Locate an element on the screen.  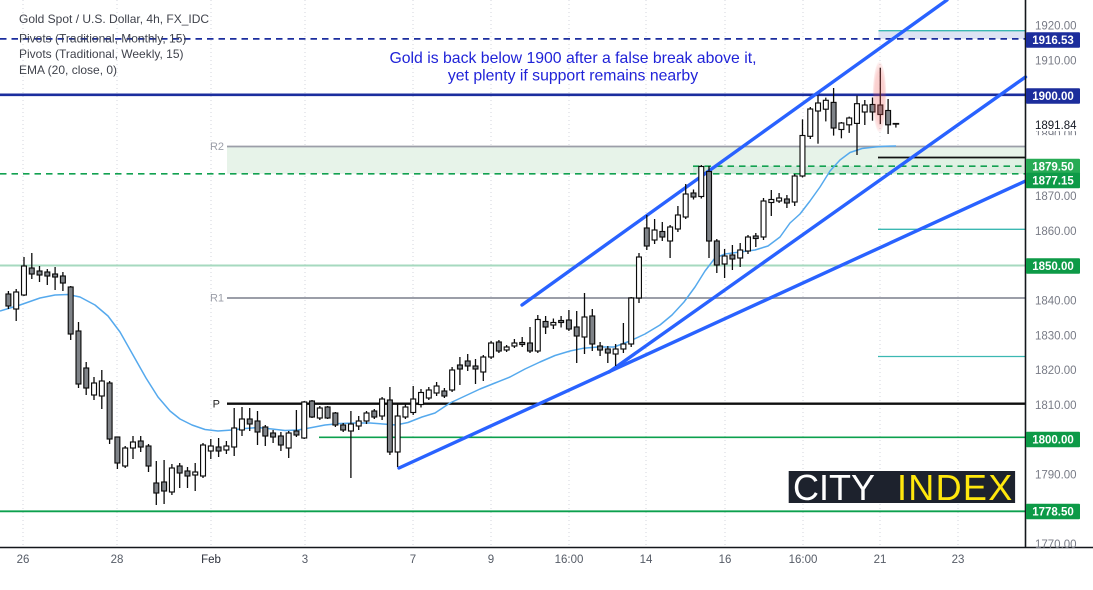
svg-text: 23 is located at coordinates (958, 560).